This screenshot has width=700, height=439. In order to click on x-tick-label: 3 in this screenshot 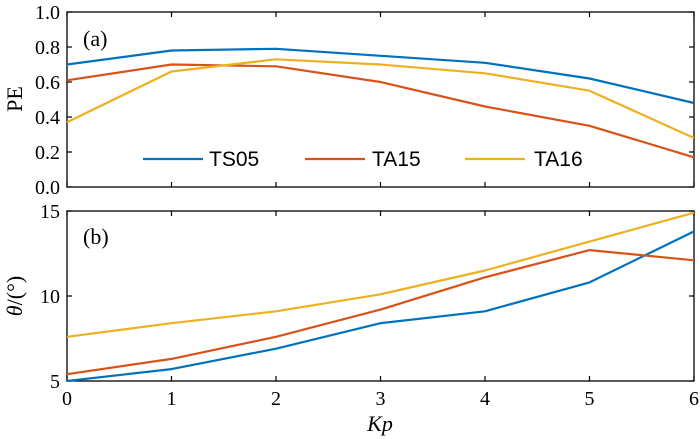, I will do `click(381, 399)`.